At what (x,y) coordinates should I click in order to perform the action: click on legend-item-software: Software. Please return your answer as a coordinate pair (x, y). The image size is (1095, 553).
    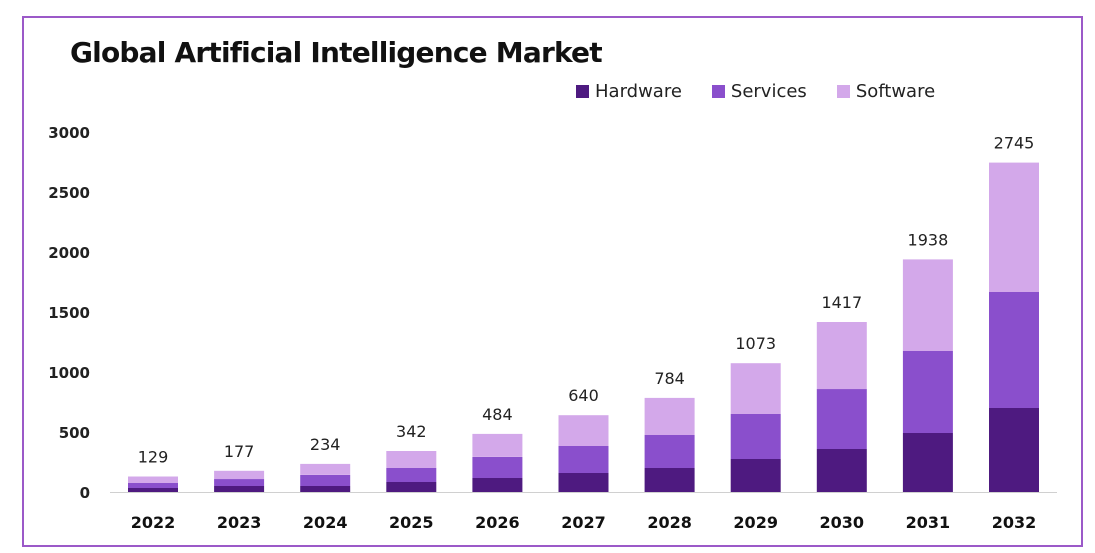
    Looking at the image, I should click on (886, 91).